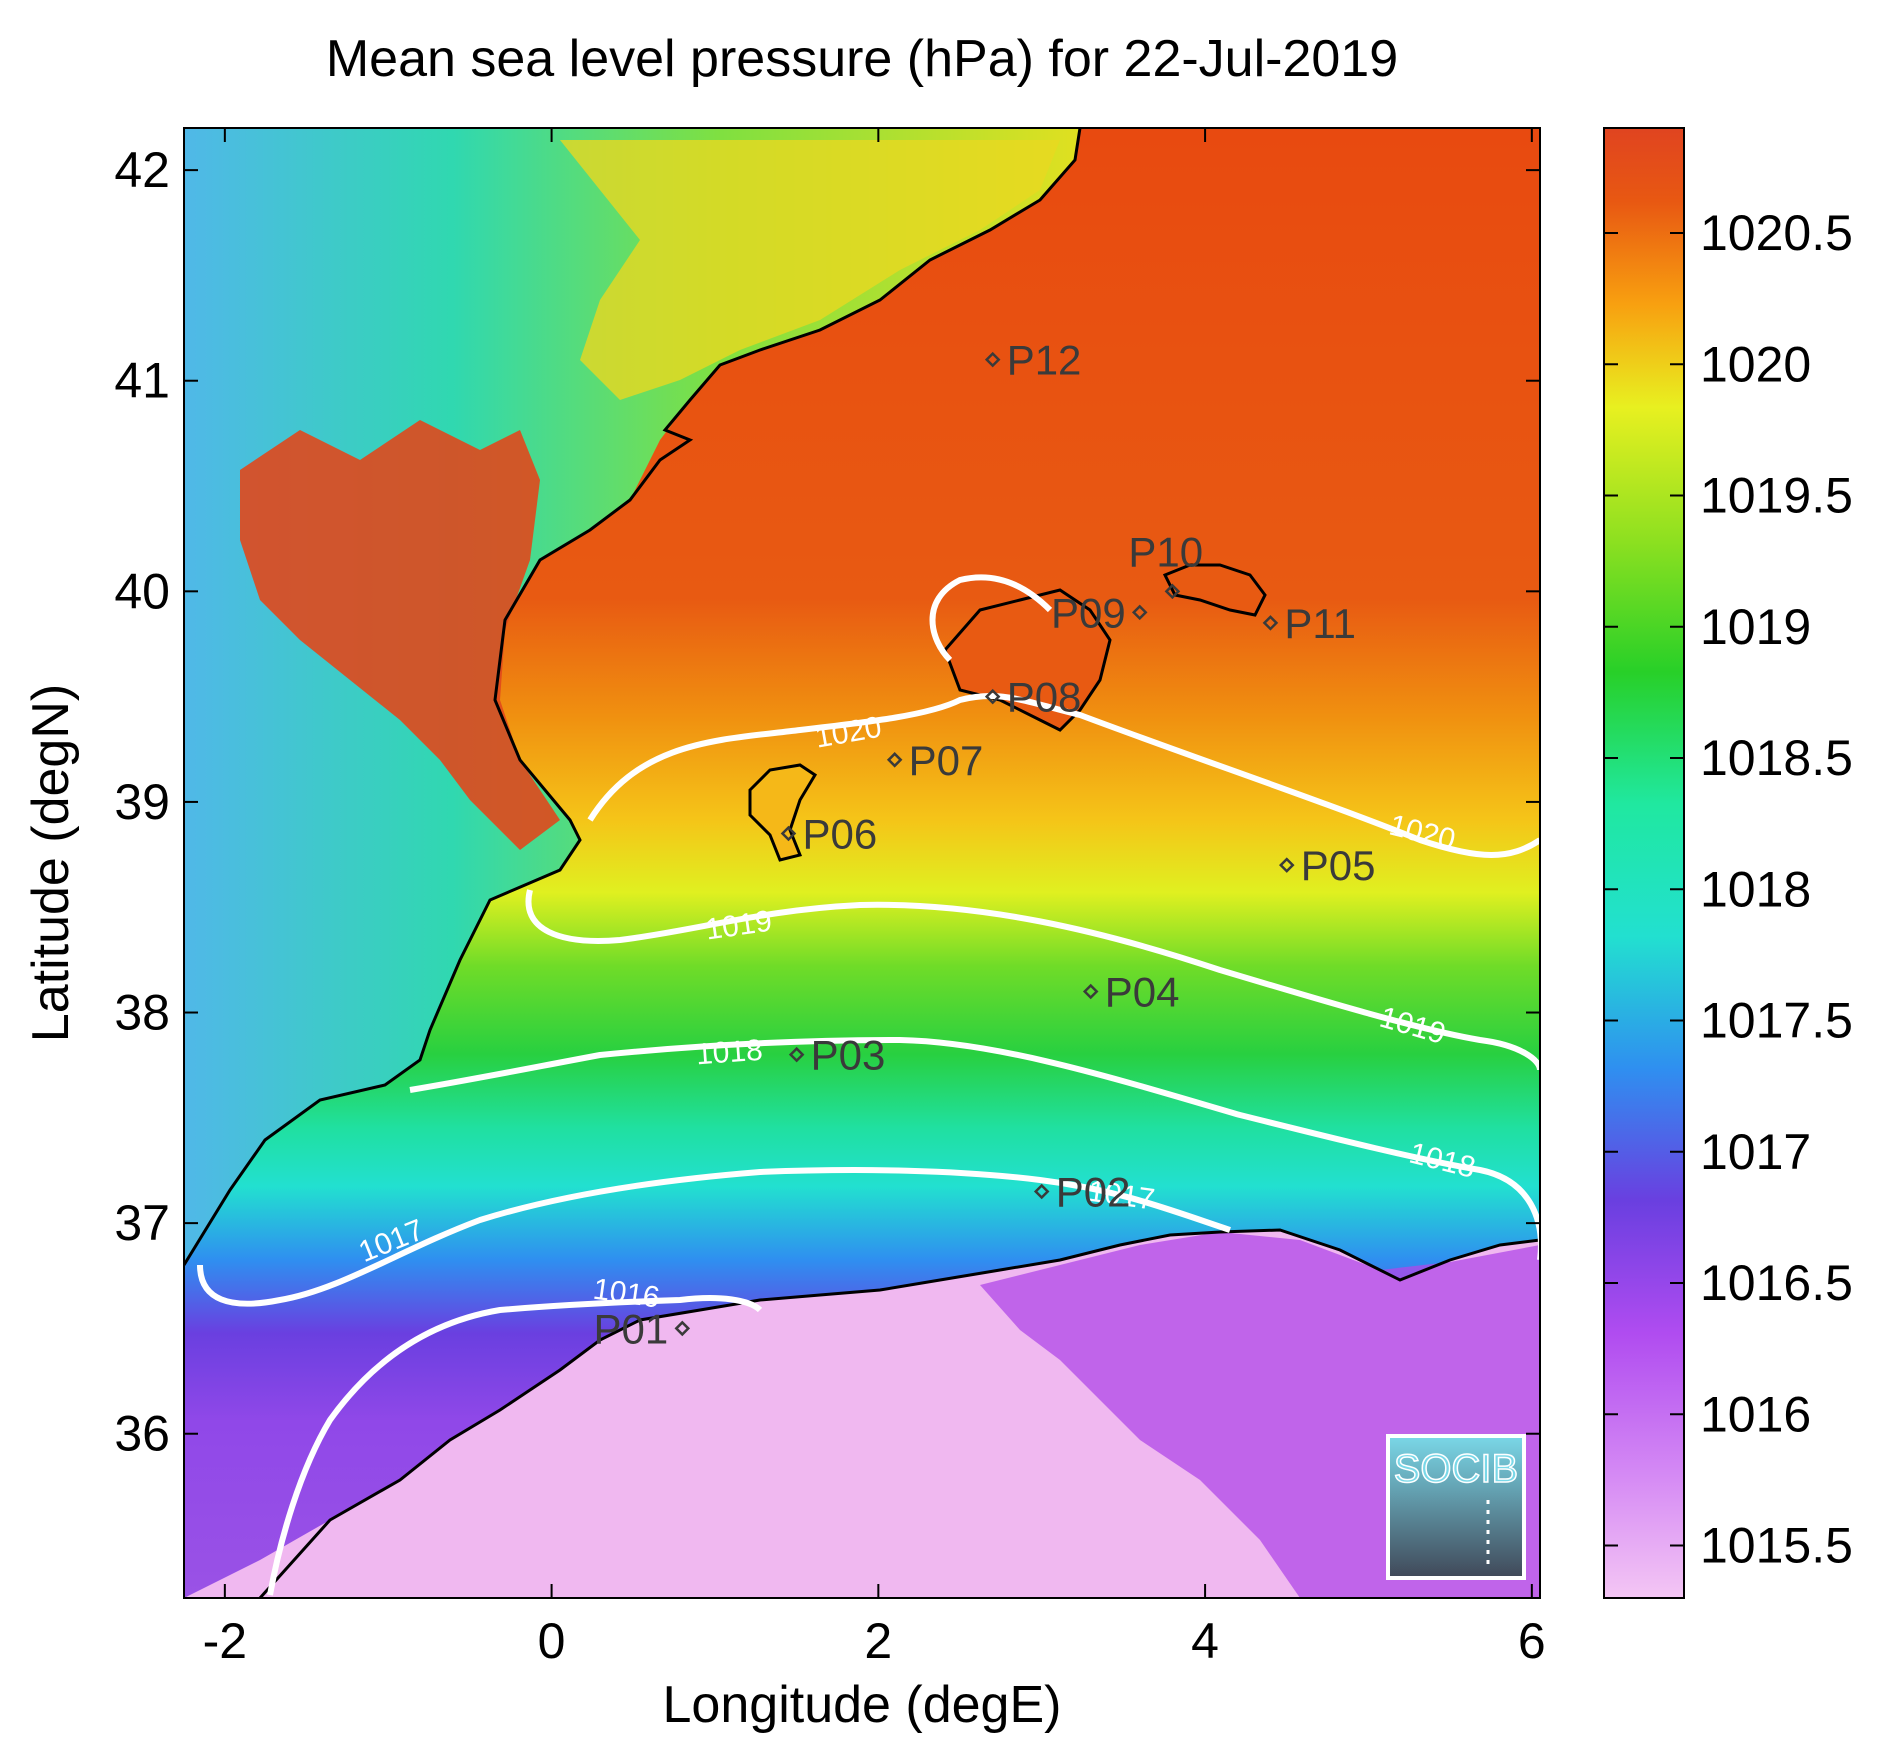 The image size is (1904, 1758). Describe the element at coordinates (1044, 360) in the screenshot. I see `station-label: P12` at that location.